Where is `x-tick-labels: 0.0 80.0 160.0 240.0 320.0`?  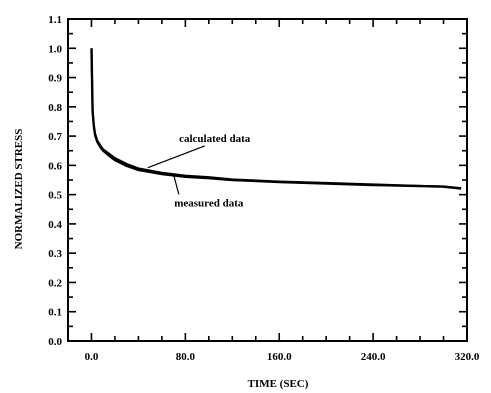
x-tick-labels: 0.0 80.0 160.0 240.0 320.0 is located at coordinates (282, 357).